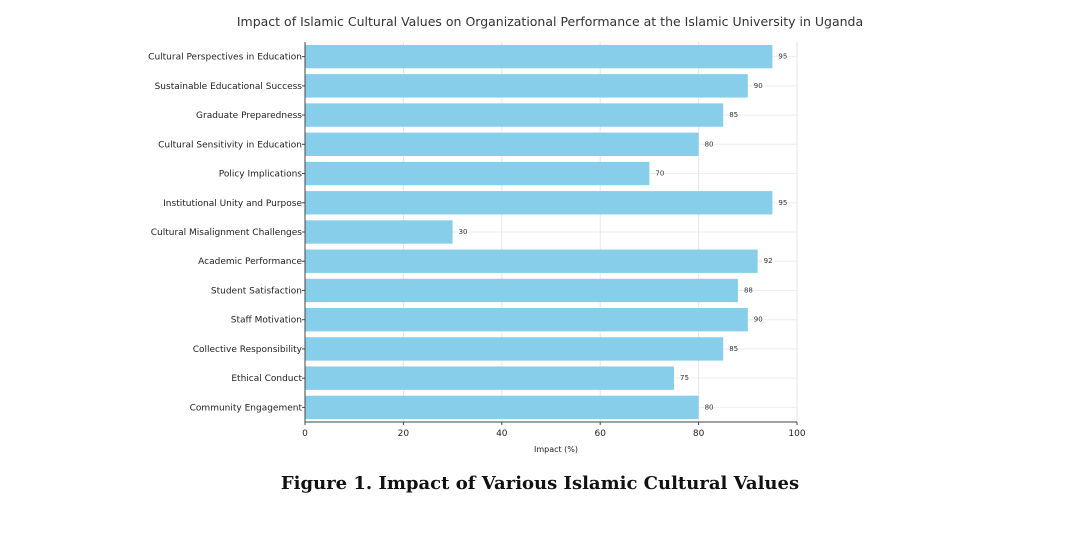 This screenshot has width=1069, height=535. Describe the element at coordinates (256, 291) in the screenshot. I see `category-label: Student Satisfaction` at that location.